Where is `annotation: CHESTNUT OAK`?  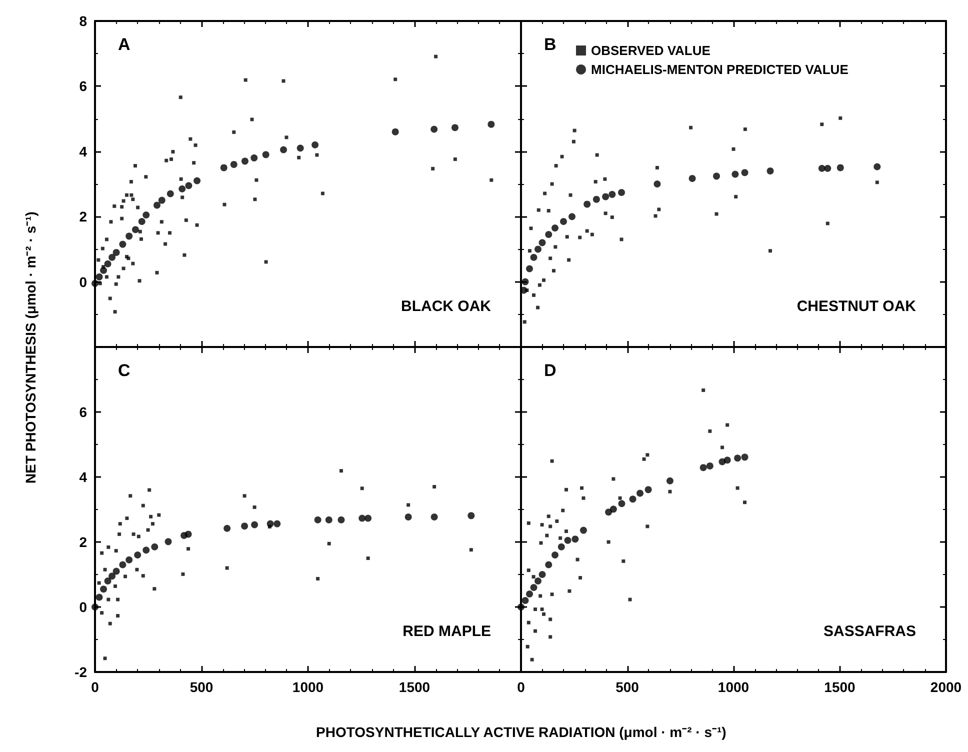
annotation: CHESTNUT OAK is located at coordinates (856, 306).